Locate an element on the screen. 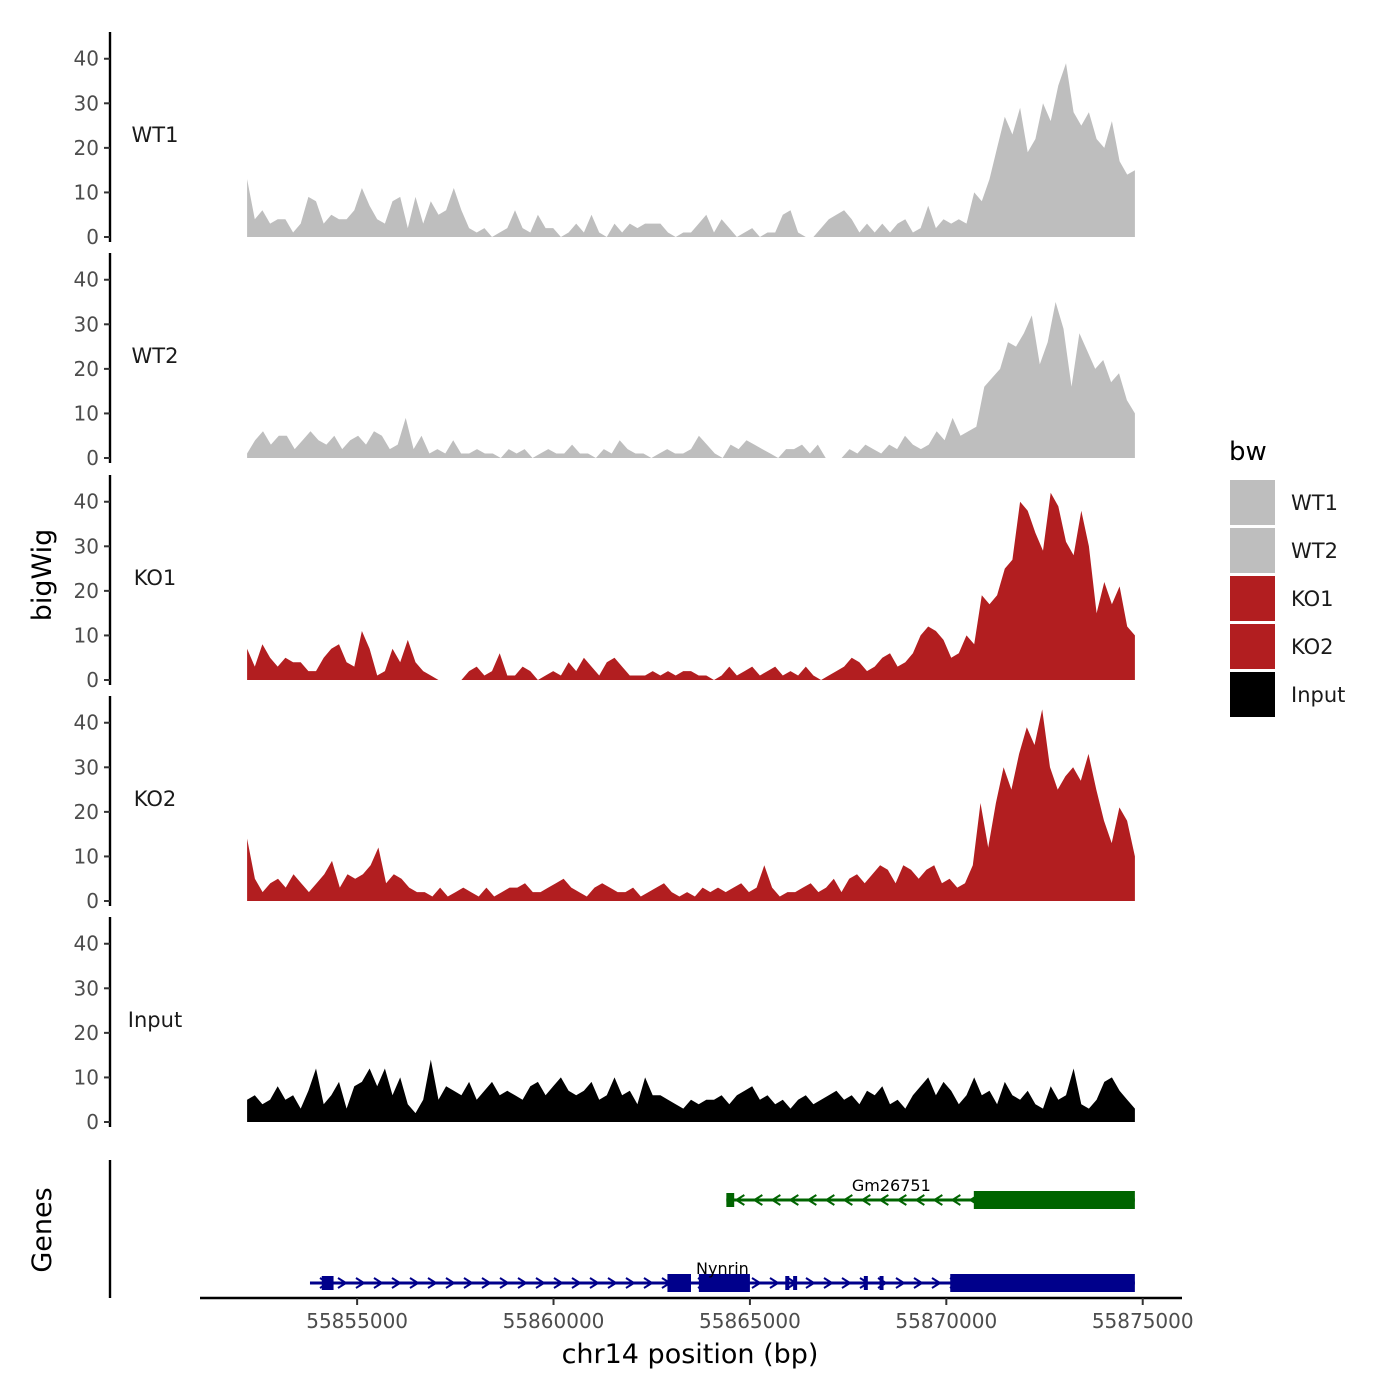 The height and width of the screenshot is (1400, 1400). track-label: KO1 is located at coordinates (155, 578).